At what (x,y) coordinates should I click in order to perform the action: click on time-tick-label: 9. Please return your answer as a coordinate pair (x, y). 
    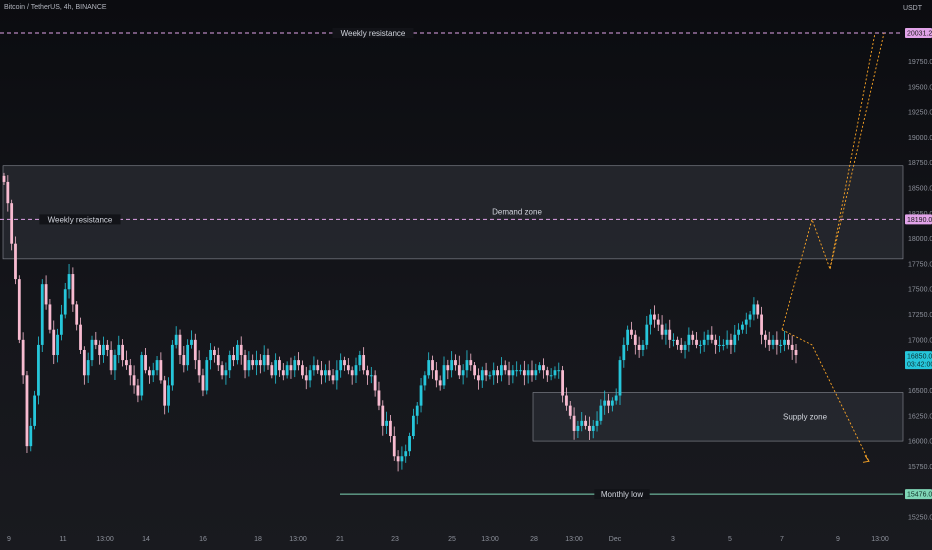
    Looking at the image, I should click on (838, 539).